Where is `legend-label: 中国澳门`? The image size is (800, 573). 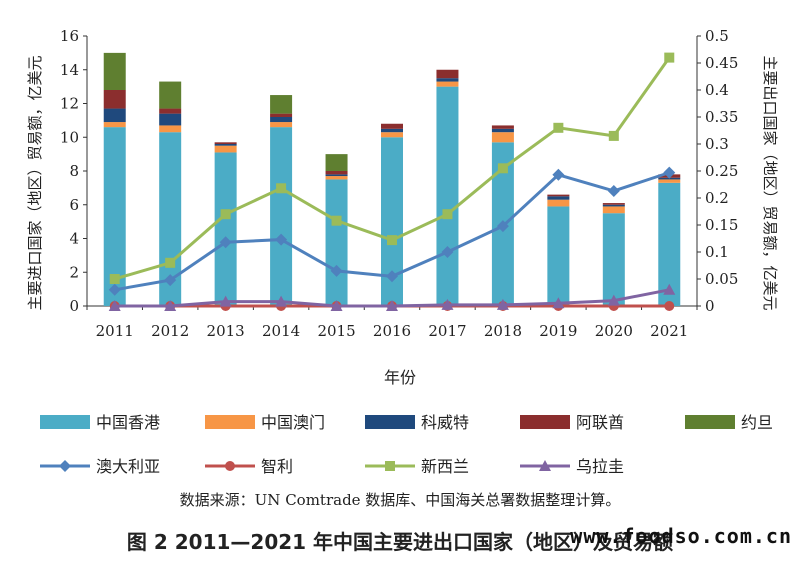
legend-label: 中国澳门 is located at coordinates (293, 422).